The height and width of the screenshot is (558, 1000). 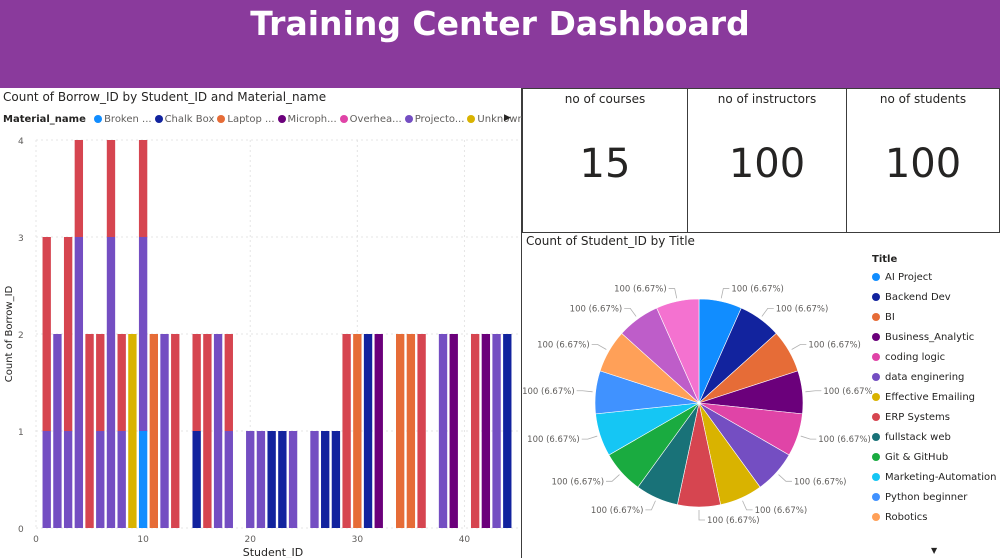 What do you see at coordinates (917, 417) in the screenshot?
I see `pie-legend-label: ERP Systems` at bounding box center [917, 417].